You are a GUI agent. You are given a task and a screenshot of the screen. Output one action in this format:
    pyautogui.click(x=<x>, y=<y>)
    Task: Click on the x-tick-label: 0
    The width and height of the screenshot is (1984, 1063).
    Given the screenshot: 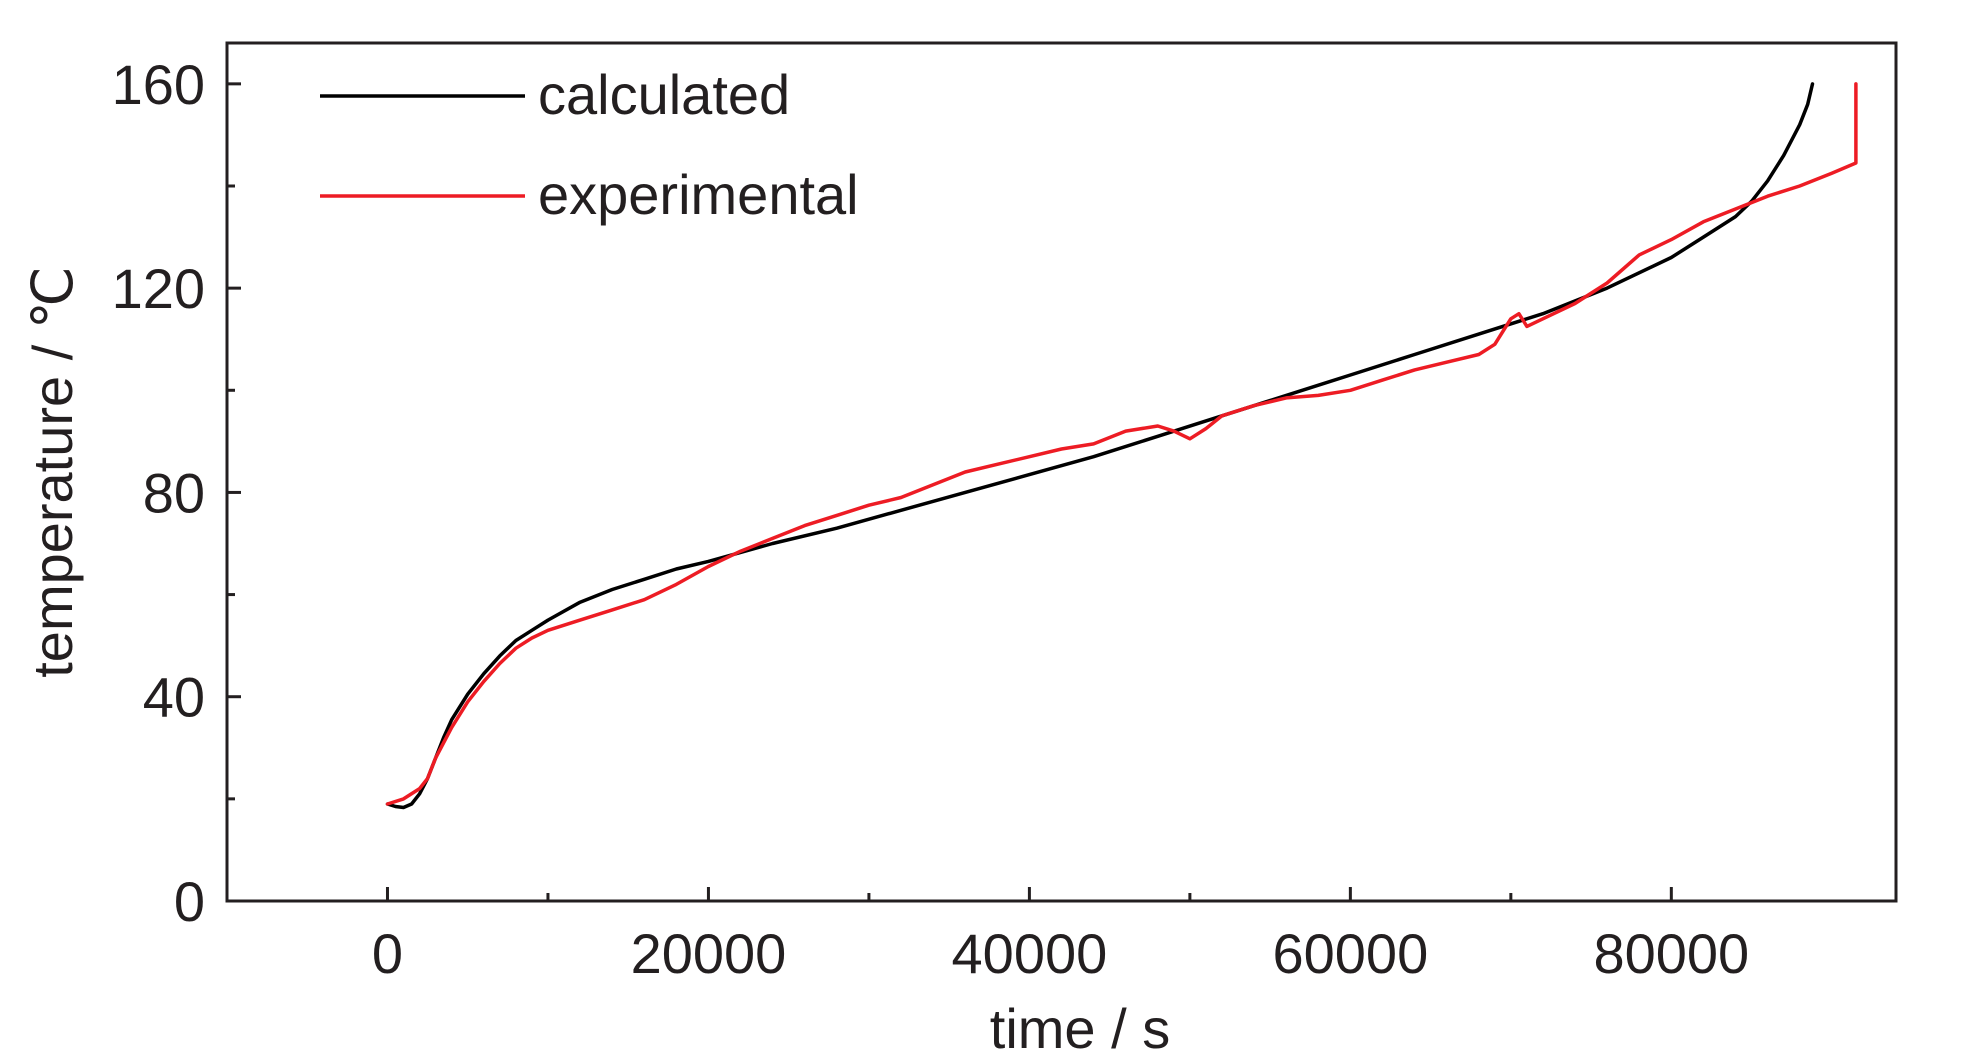 What is the action you would take?
    pyautogui.click(x=387, y=953)
    